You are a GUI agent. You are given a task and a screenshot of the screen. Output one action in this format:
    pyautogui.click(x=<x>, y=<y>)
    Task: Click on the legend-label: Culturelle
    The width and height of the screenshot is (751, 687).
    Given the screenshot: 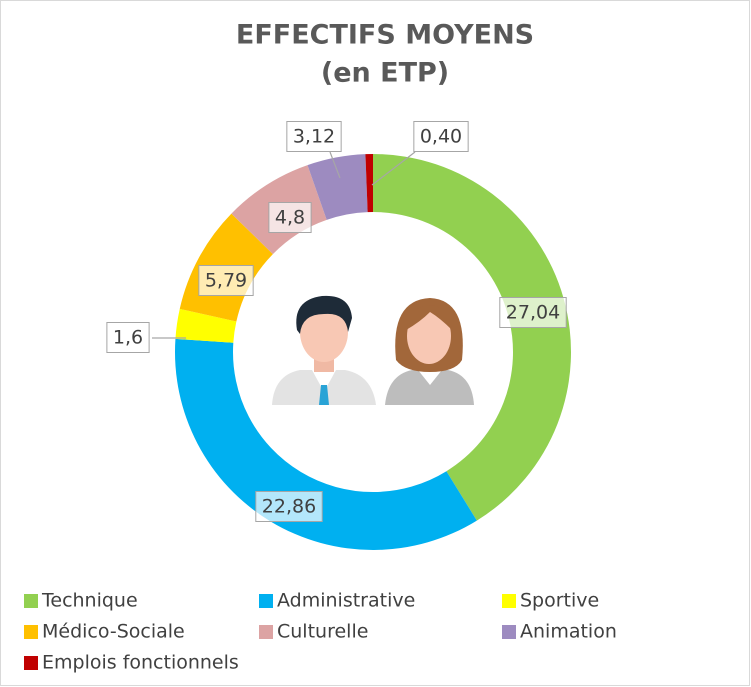 What is the action you would take?
    pyautogui.click(x=322, y=632)
    